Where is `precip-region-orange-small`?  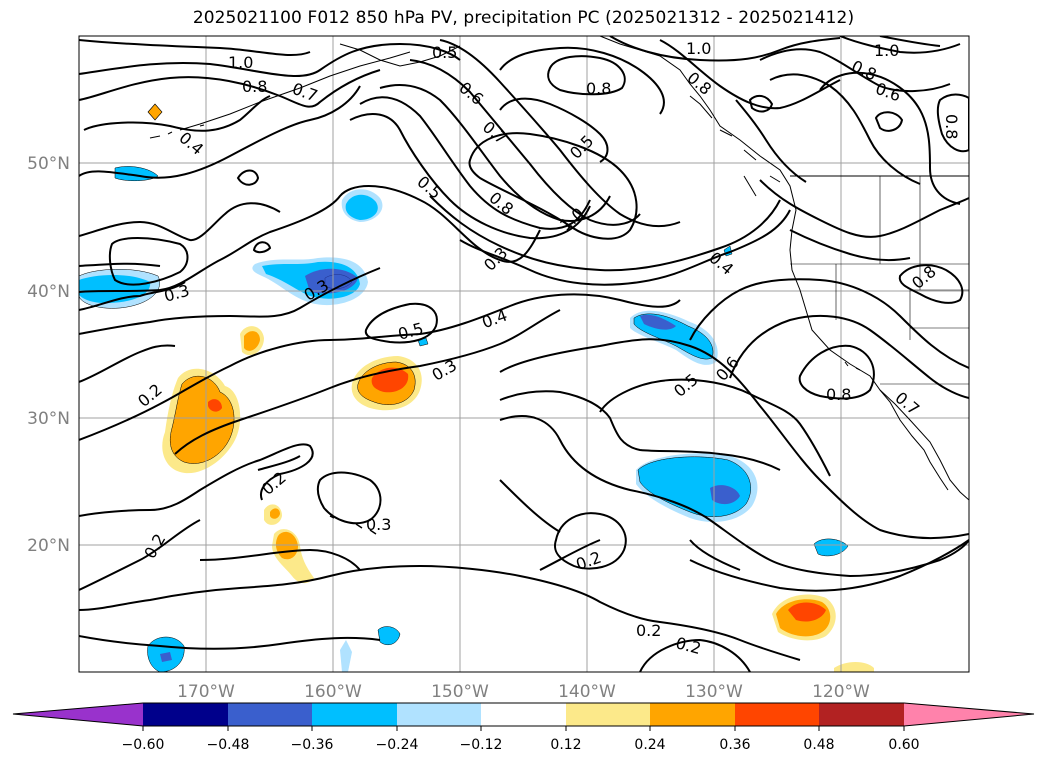 precip-region-orange-small is located at coordinates (155, 112).